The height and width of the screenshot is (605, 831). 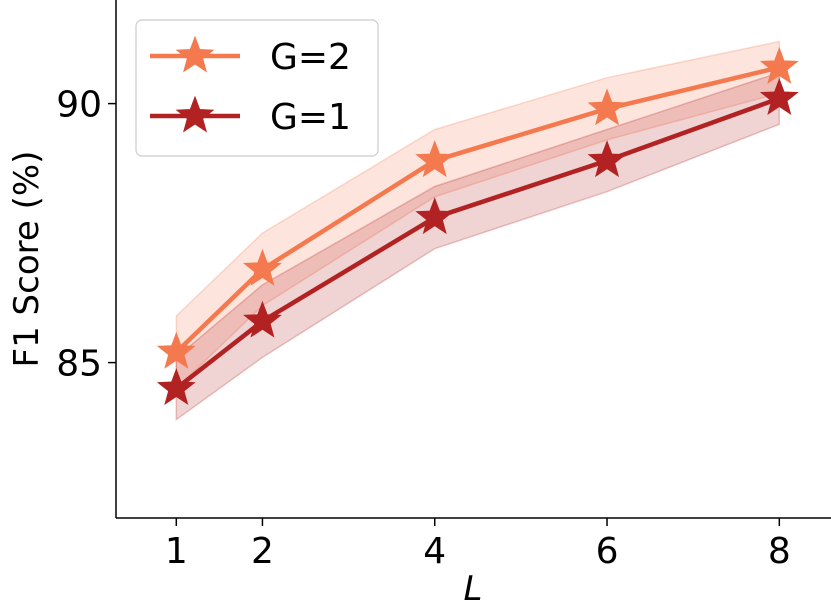 I want to click on y-tick-label-0: 85, so click(x=79, y=364).